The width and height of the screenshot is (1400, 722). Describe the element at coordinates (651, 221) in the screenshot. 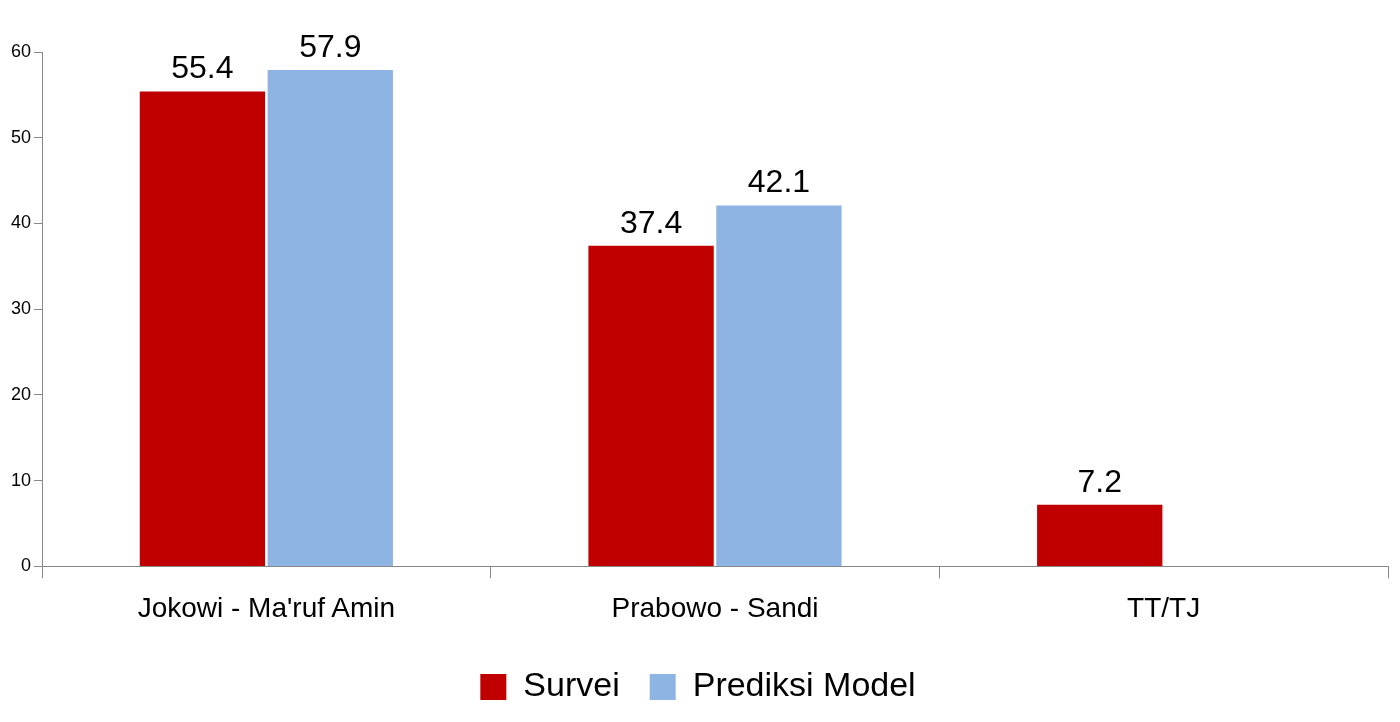

I see `data-label: 37.4` at that location.